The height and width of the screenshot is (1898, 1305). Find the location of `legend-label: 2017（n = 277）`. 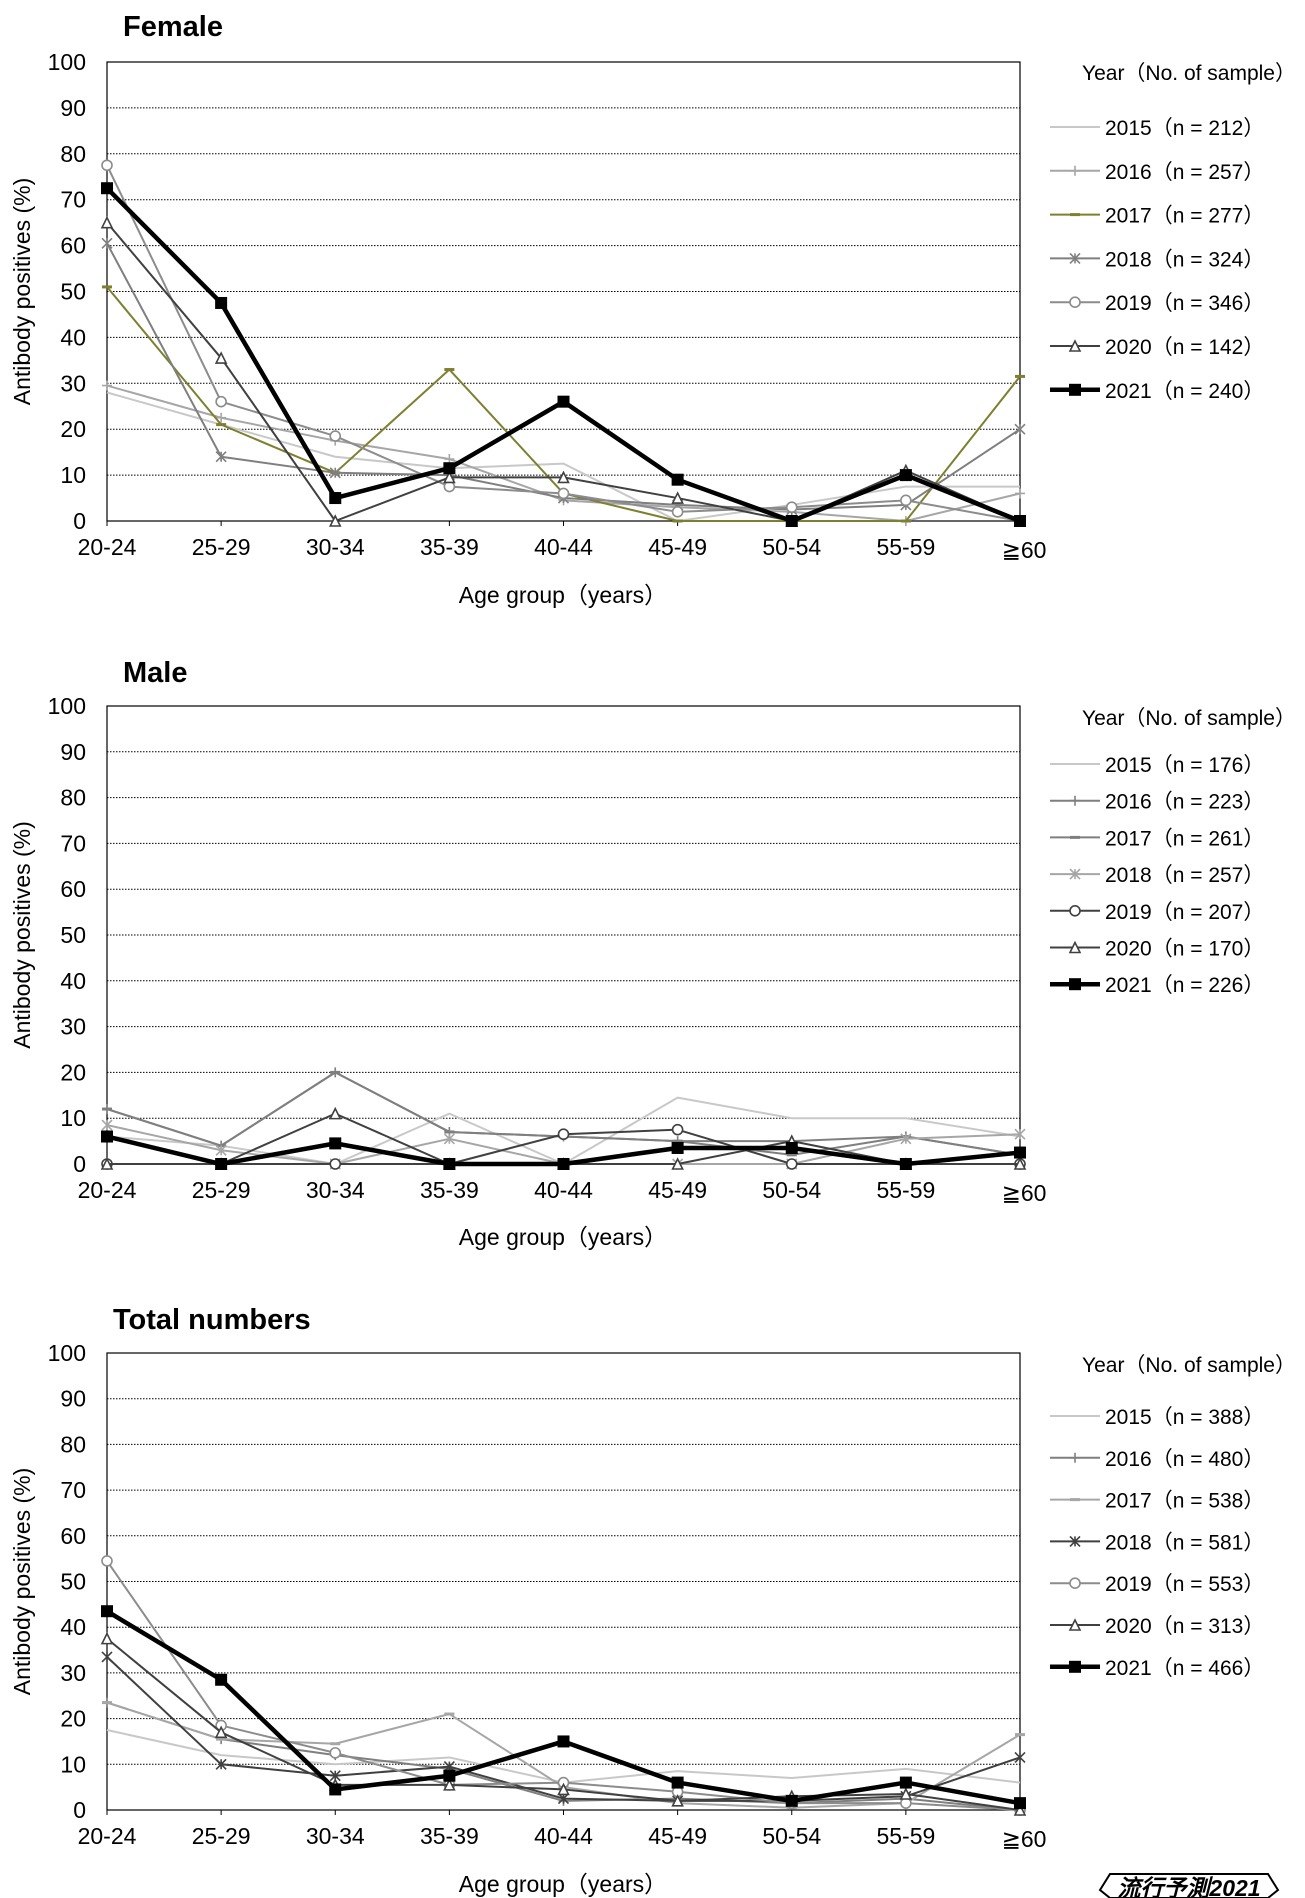

legend-label: 2017（n = 277） is located at coordinates (1184, 216).